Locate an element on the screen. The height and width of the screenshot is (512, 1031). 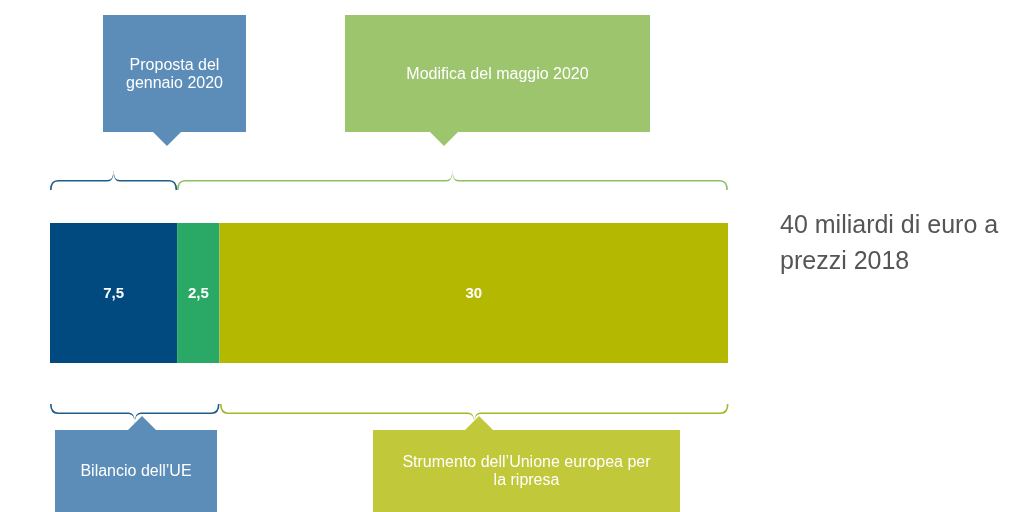
text: Bilancio dell’UE is located at coordinates (136, 471).